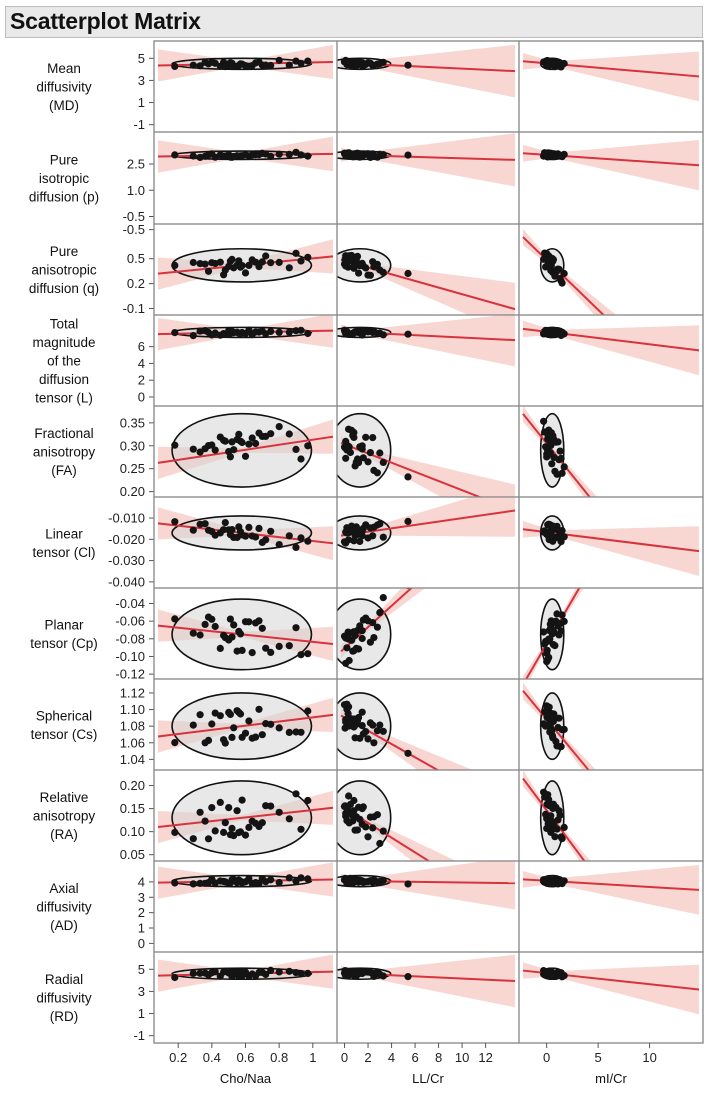 The height and width of the screenshot is (1097, 716). What do you see at coordinates (414, 1057) in the screenshot?
I see `x-tick-label-1-3: 6` at bounding box center [414, 1057].